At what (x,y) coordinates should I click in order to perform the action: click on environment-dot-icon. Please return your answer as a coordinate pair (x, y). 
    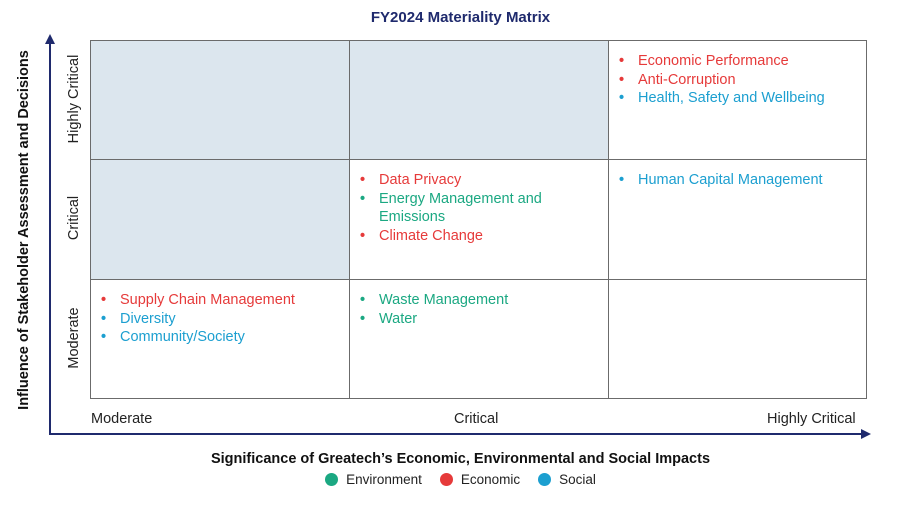
    Looking at the image, I should click on (332, 479).